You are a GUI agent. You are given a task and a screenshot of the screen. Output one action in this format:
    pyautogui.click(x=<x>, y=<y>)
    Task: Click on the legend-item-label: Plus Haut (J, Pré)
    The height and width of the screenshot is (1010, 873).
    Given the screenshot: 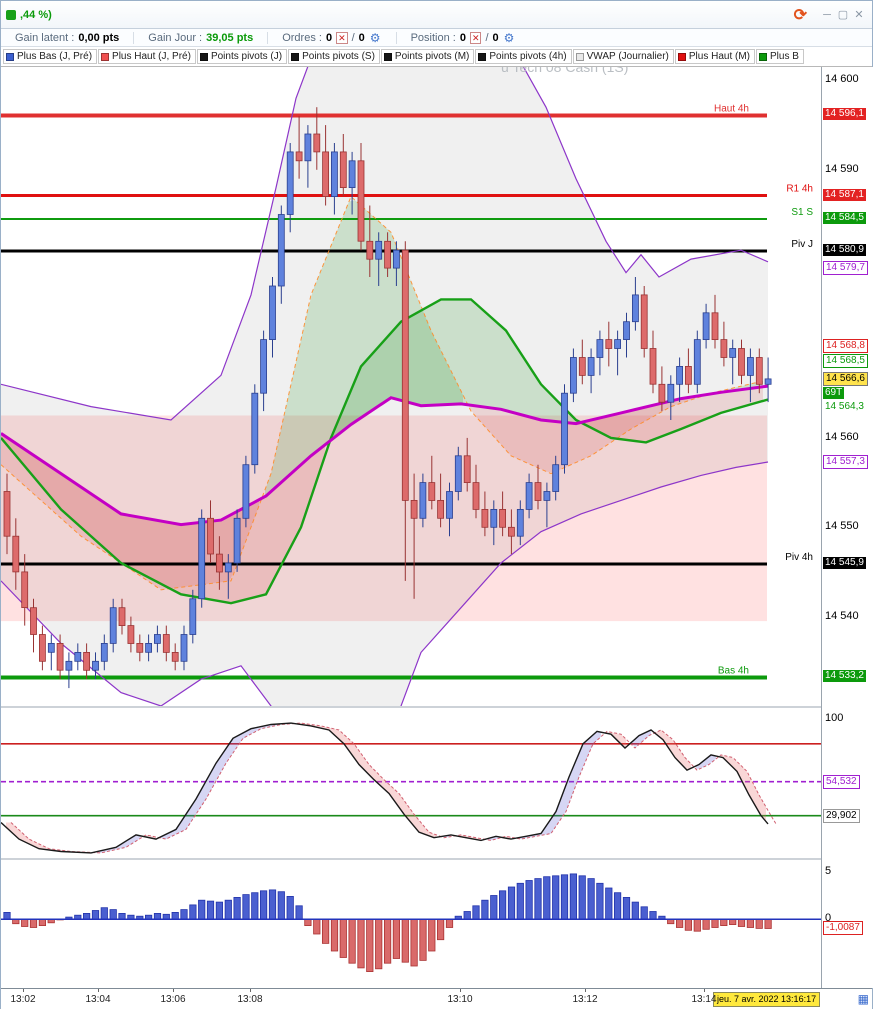 What is the action you would take?
    pyautogui.click(x=151, y=56)
    